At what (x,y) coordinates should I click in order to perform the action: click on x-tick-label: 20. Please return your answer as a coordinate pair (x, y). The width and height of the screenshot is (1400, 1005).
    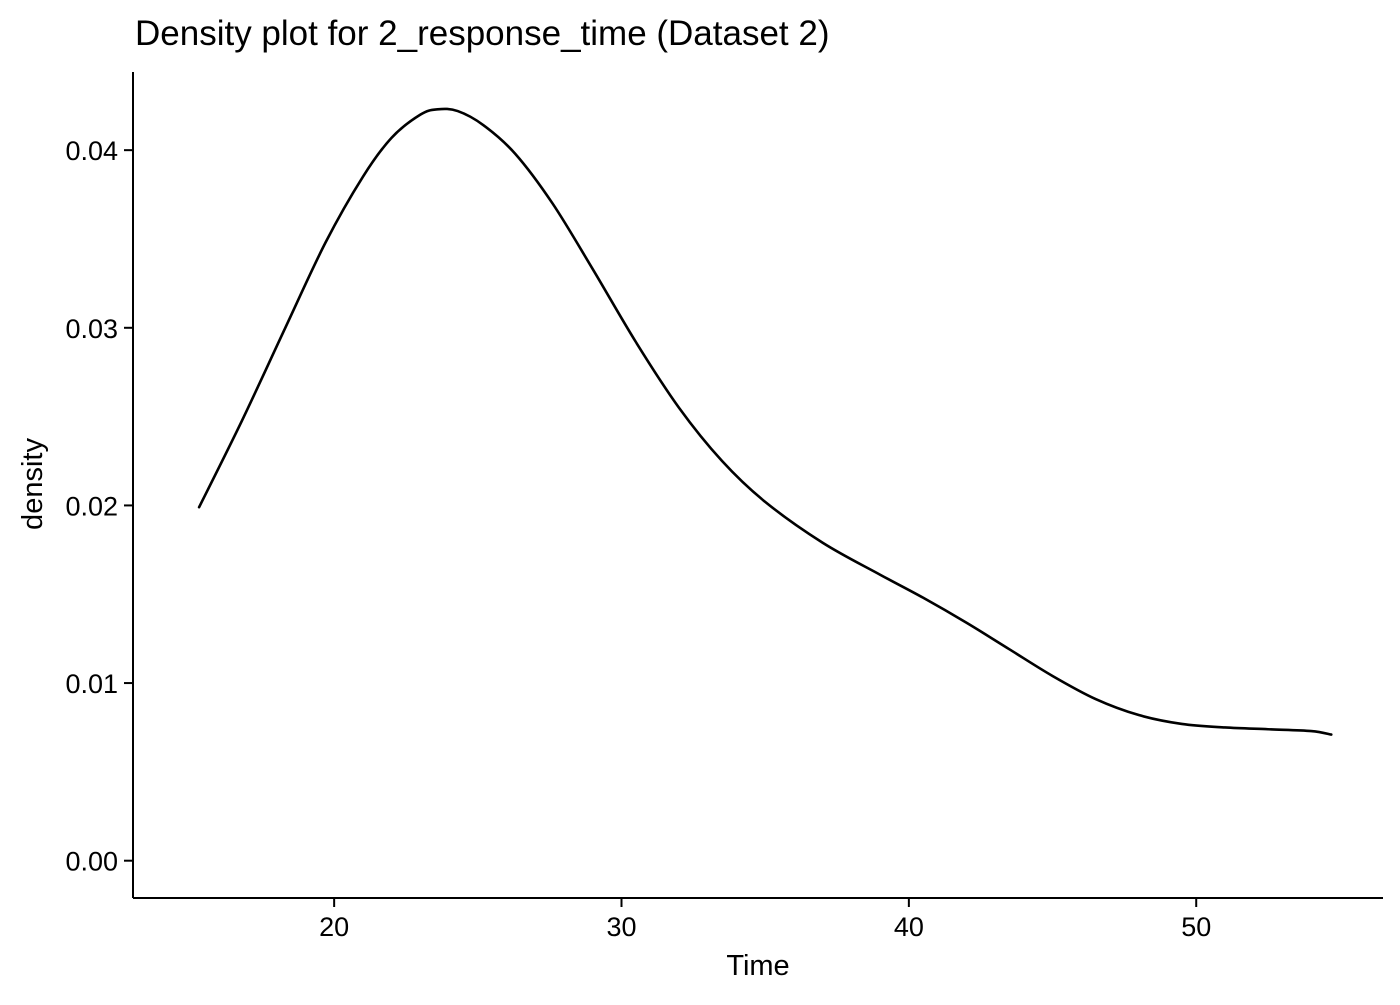
    Looking at the image, I should click on (334, 927).